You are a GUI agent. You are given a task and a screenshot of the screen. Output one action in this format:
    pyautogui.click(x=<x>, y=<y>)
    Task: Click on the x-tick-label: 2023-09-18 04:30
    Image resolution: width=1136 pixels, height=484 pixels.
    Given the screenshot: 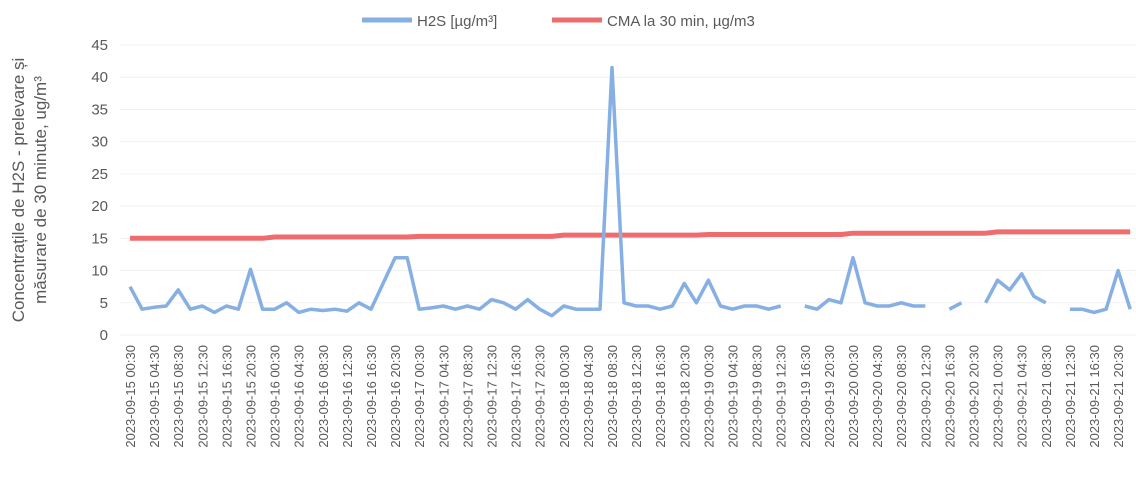 What is the action you would take?
    pyautogui.click(x=588, y=396)
    